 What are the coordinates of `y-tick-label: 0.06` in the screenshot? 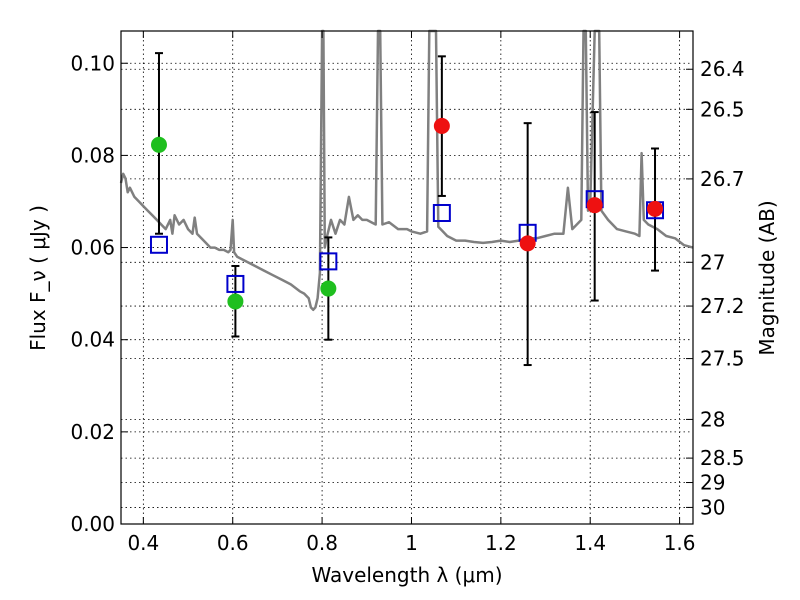 It's located at (92, 248).